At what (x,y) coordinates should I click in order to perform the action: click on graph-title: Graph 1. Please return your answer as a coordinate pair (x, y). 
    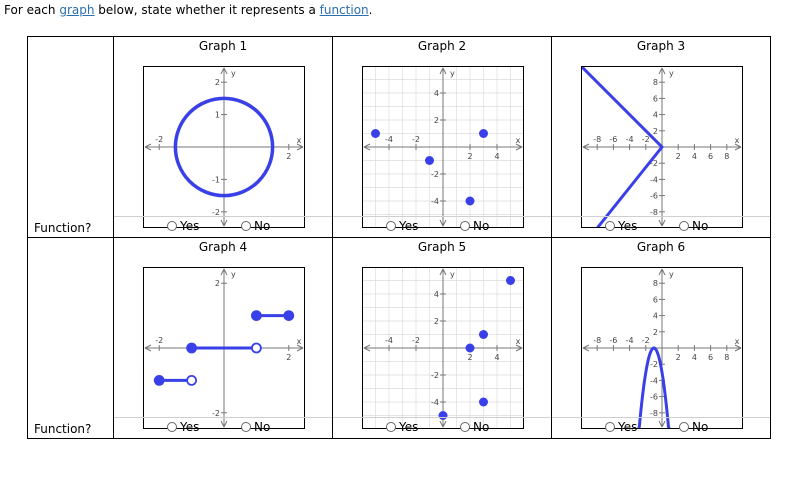
    Looking at the image, I should click on (223, 46).